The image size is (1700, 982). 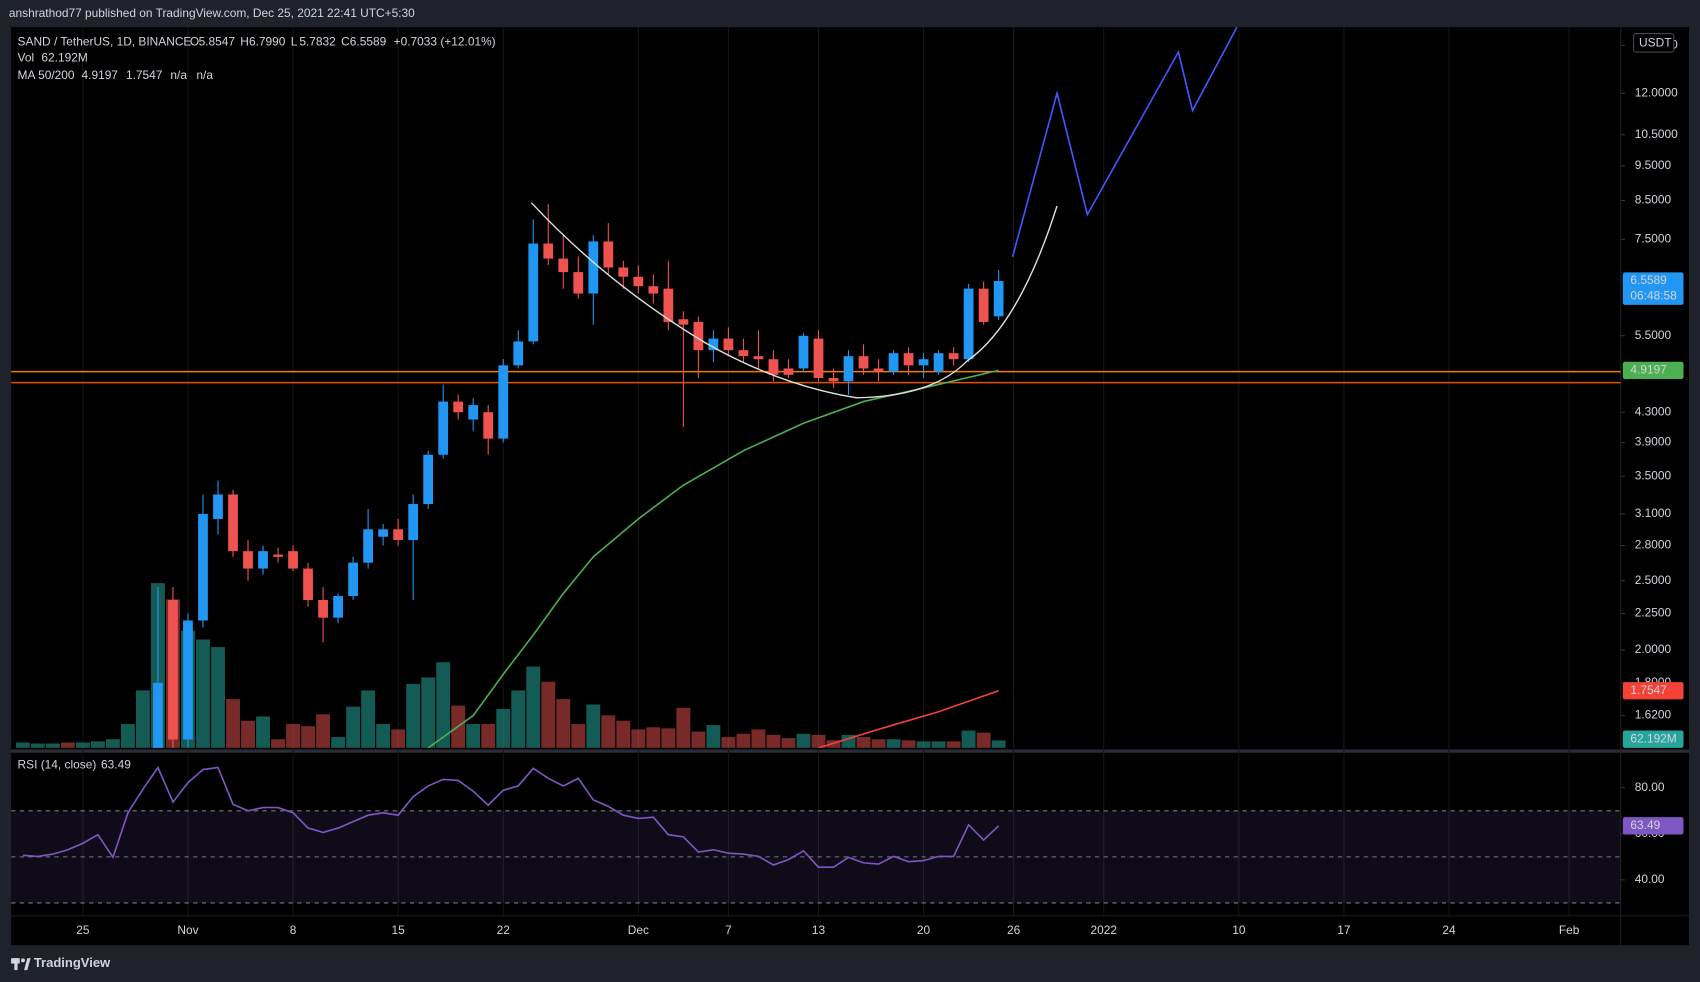 I want to click on ma-value: 4.9197, so click(x=100, y=75).